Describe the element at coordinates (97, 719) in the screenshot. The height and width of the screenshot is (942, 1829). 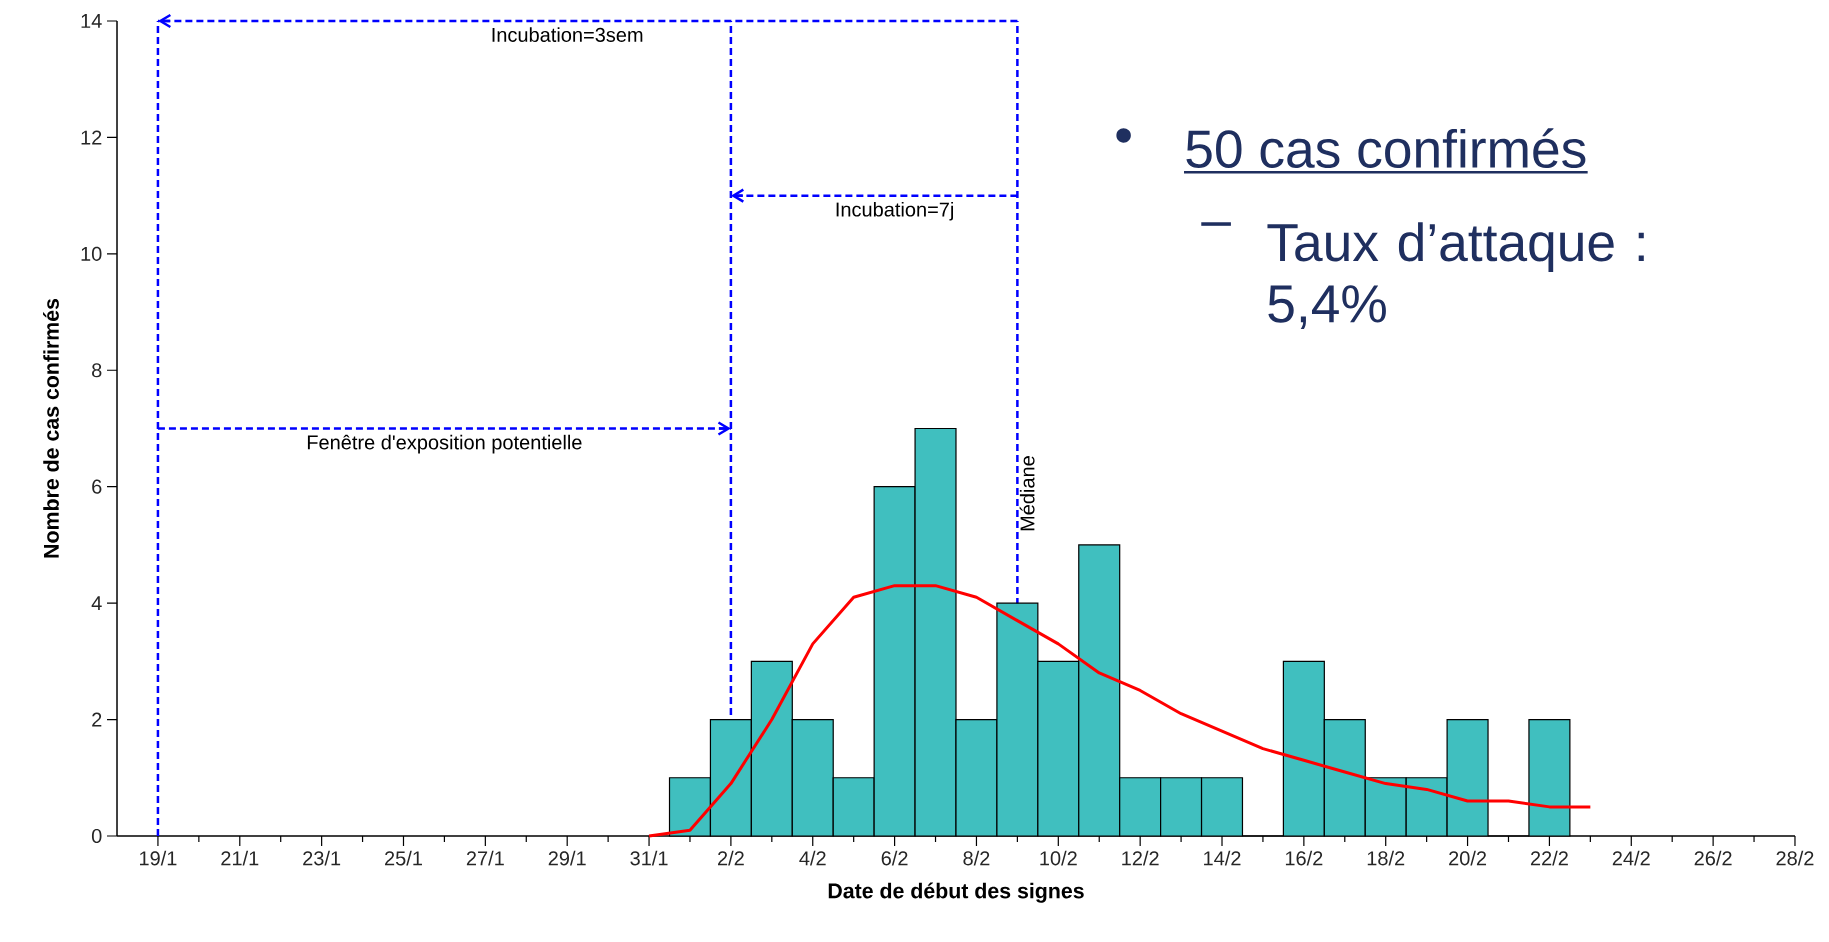
I see `y-tick-label: 2` at that location.